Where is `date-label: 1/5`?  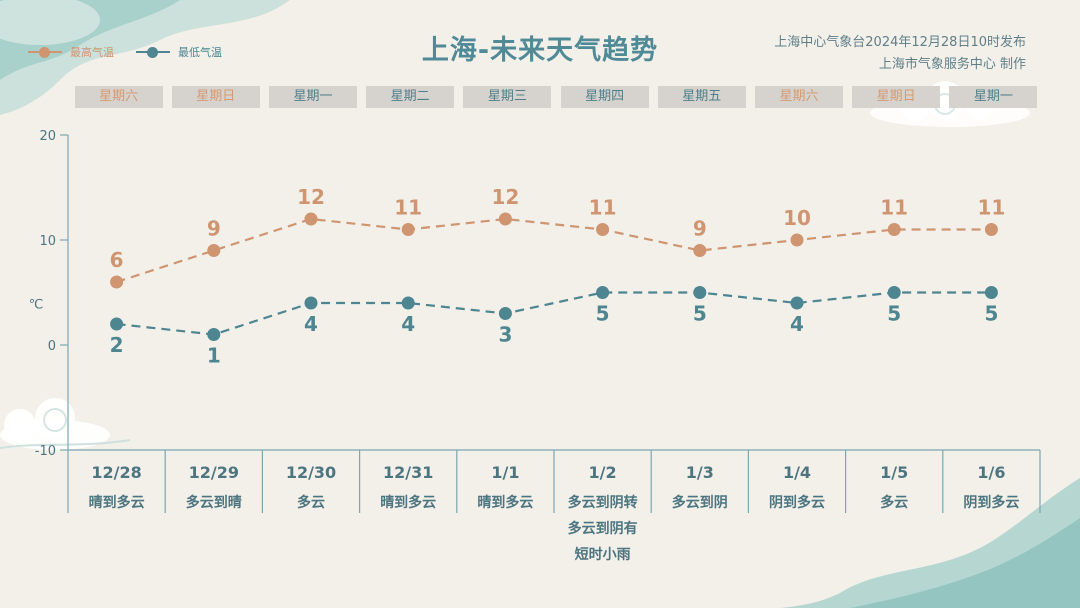
date-label: 1/5 is located at coordinates (894, 472).